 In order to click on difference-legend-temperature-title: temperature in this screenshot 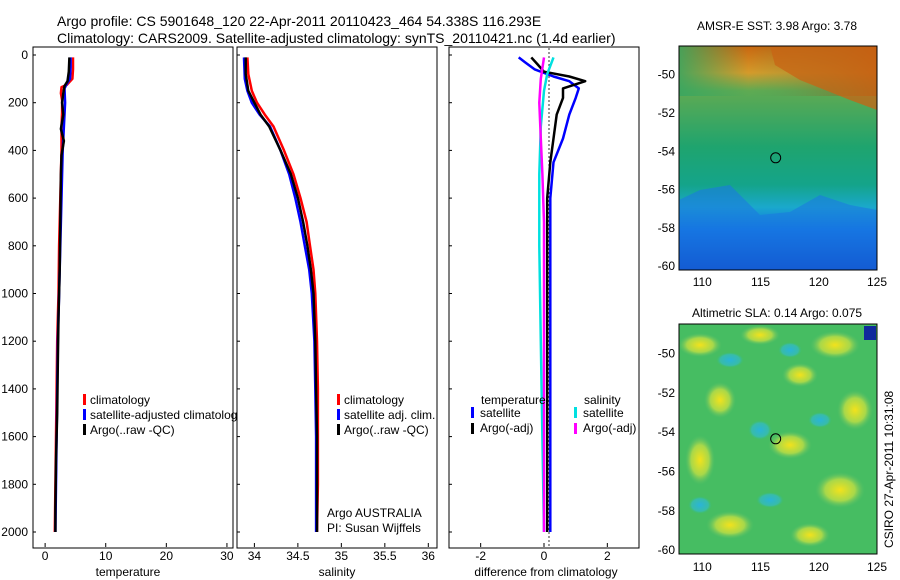, I will do `click(513, 400)`.